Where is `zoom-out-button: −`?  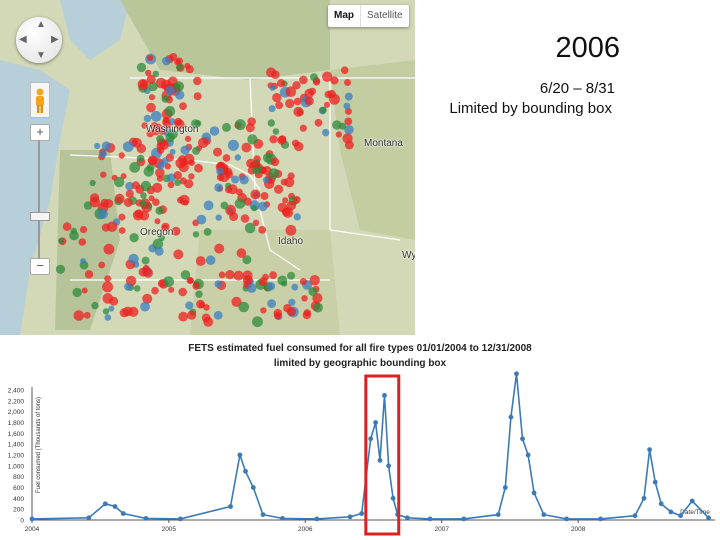
zoom-out-button: − is located at coordinates (40, 266).